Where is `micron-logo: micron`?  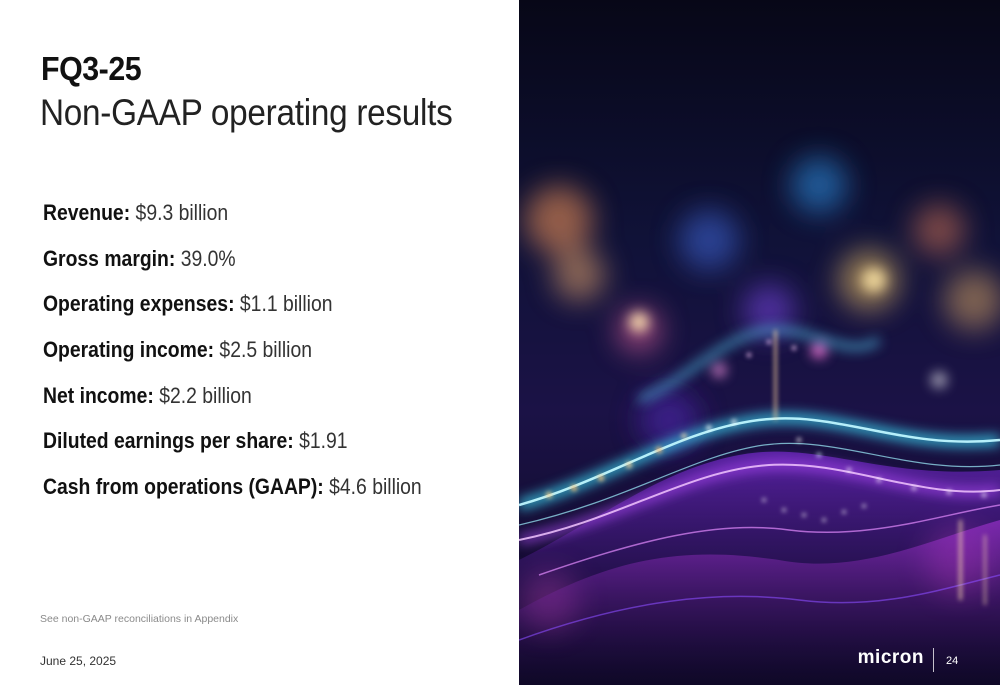
micron-logo: micron is located at coordinates (890, 657).